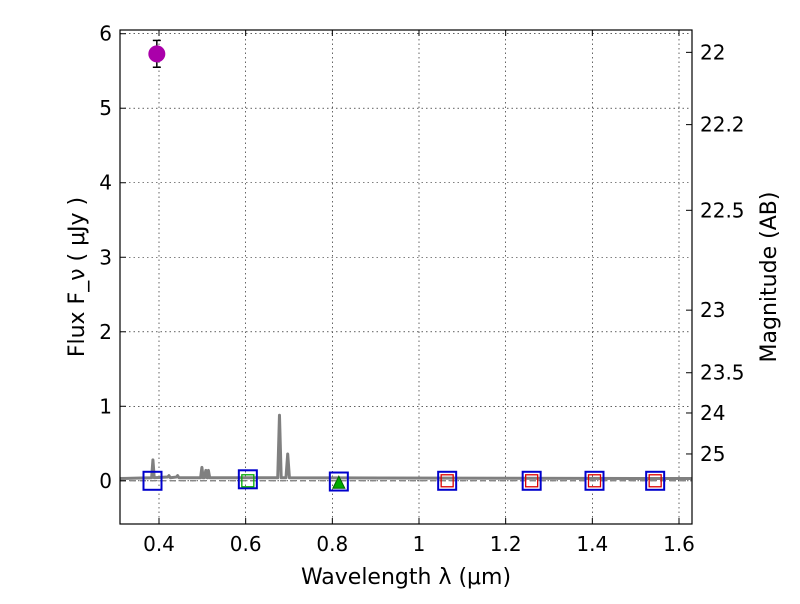 Image resolution: width=800 pixels, height=604 pixels. What do you see at coordinates (712, 310) in the screenshot?
I see `right-tick-label: 23` at bounding box center [712, 310].